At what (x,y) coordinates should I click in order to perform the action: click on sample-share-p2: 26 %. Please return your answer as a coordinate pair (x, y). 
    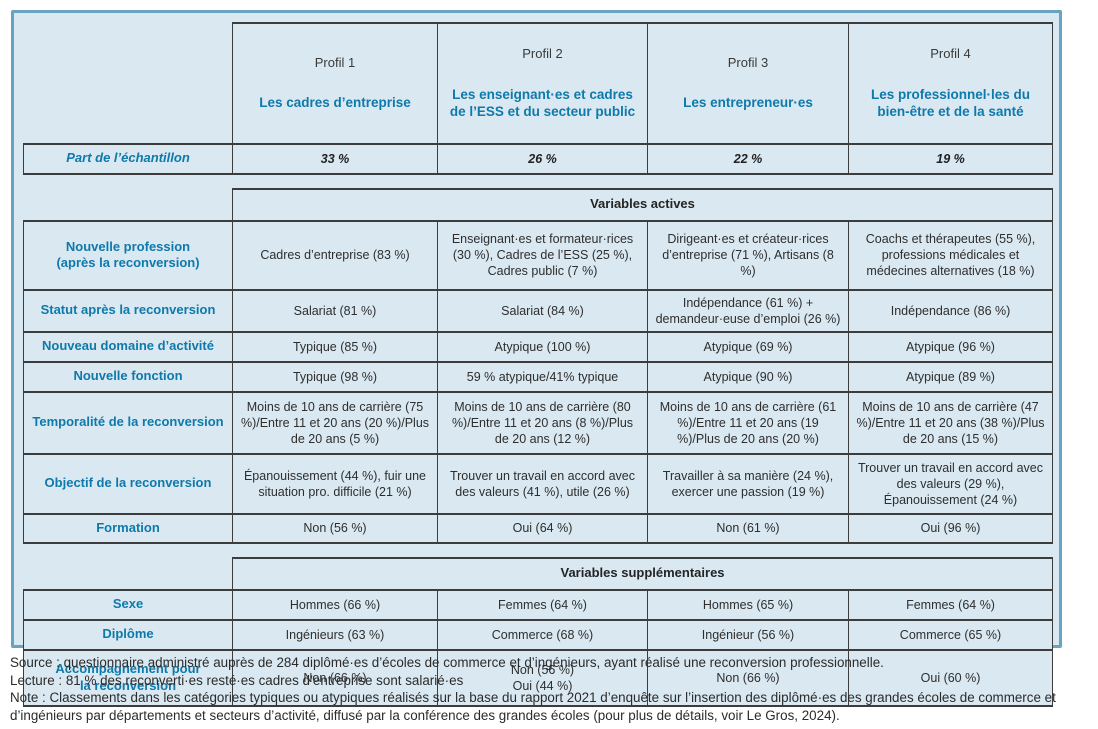
    Looking at the image, I should click on (542, 158).